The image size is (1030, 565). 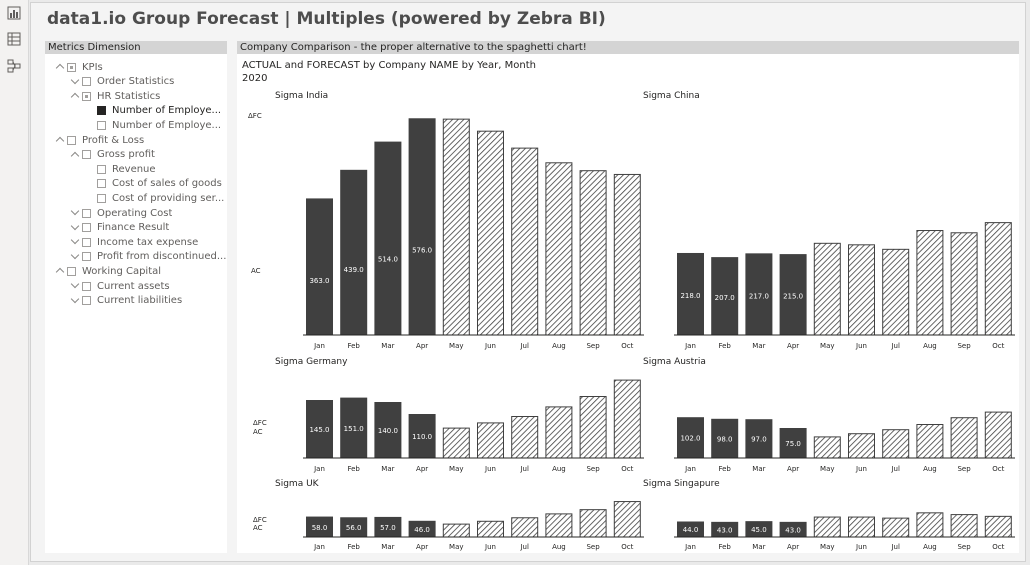 What do you see at coordinates (14, 13) in the screenshot?
I see `report-view-icon` at bounding box center [14, 13].